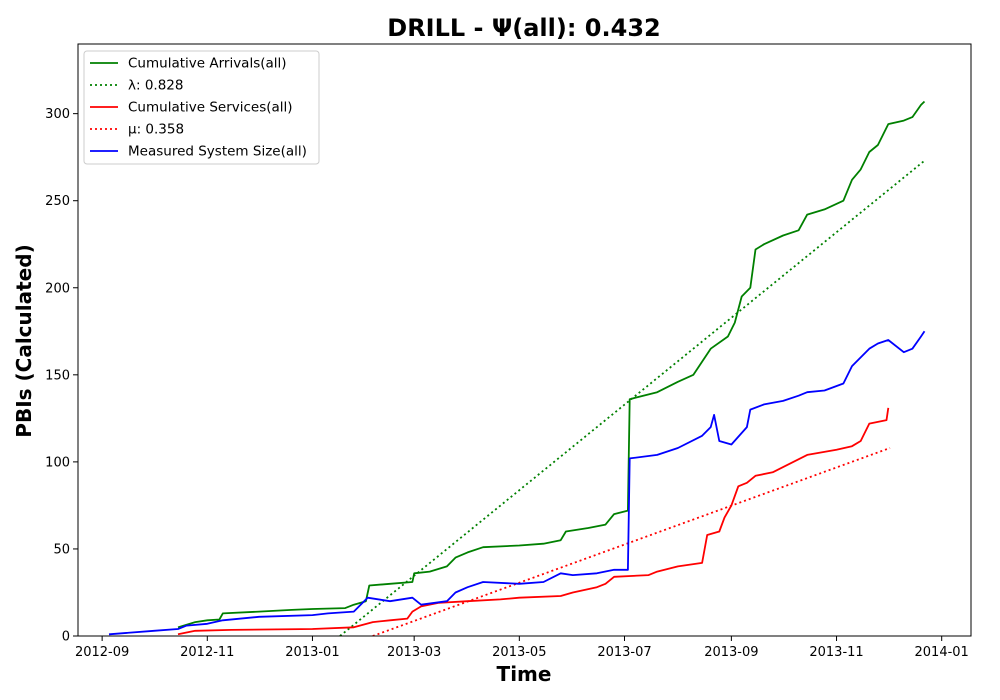  I want to click on chart-title: DRILL - Ψ(all): 0.432, so click(523, 28).